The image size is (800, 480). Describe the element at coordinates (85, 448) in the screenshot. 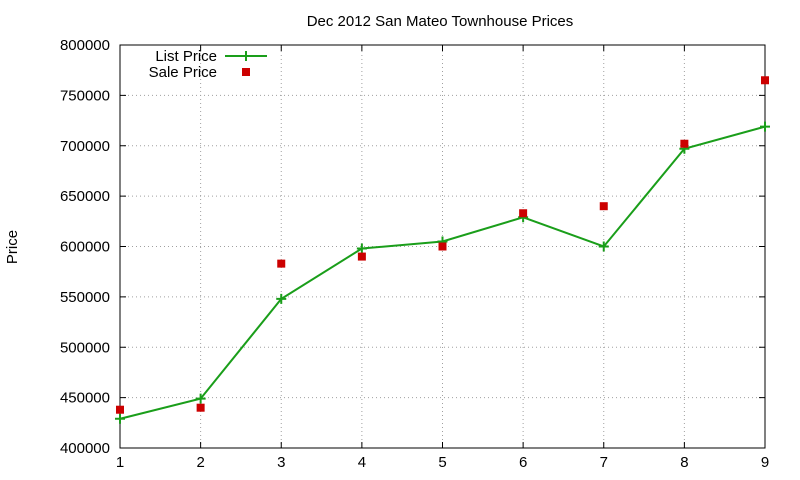

I see `y-tick-label: 400000` at that location.